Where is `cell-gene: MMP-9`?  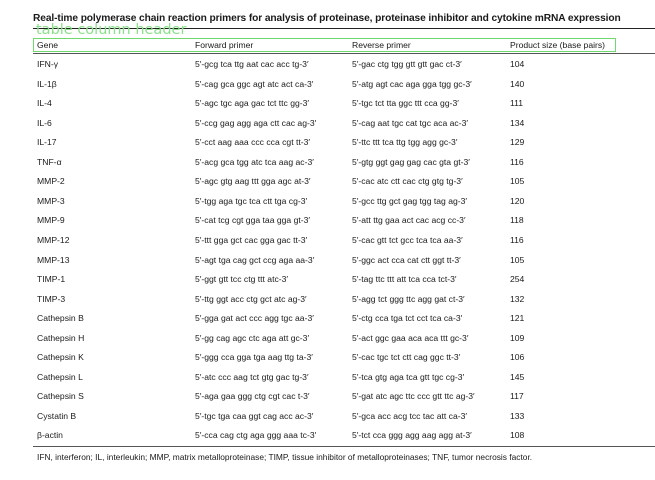 cell-gene: MMP-9 is located at coordinates (51, 220).